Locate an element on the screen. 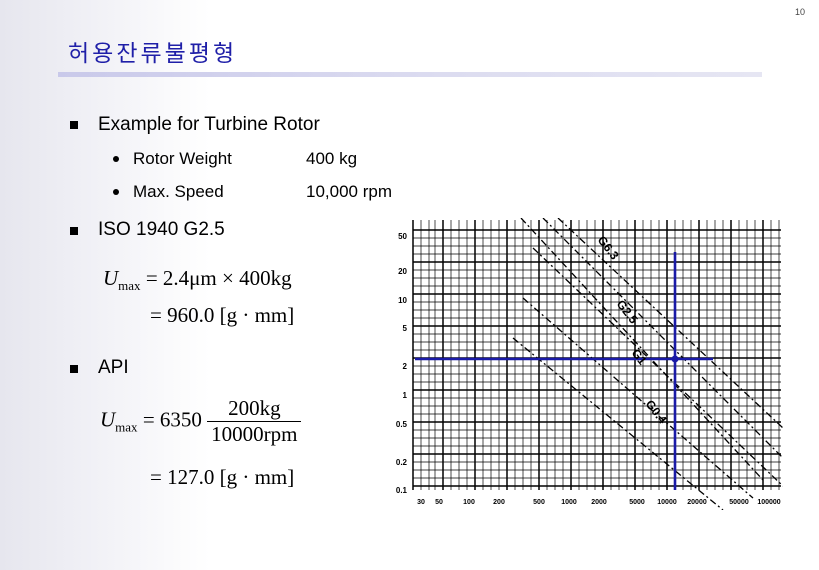 Image resolution: width=819 pixels, height=570 pixels. x-tick-label: 50 is located at coordinates (439, 502).